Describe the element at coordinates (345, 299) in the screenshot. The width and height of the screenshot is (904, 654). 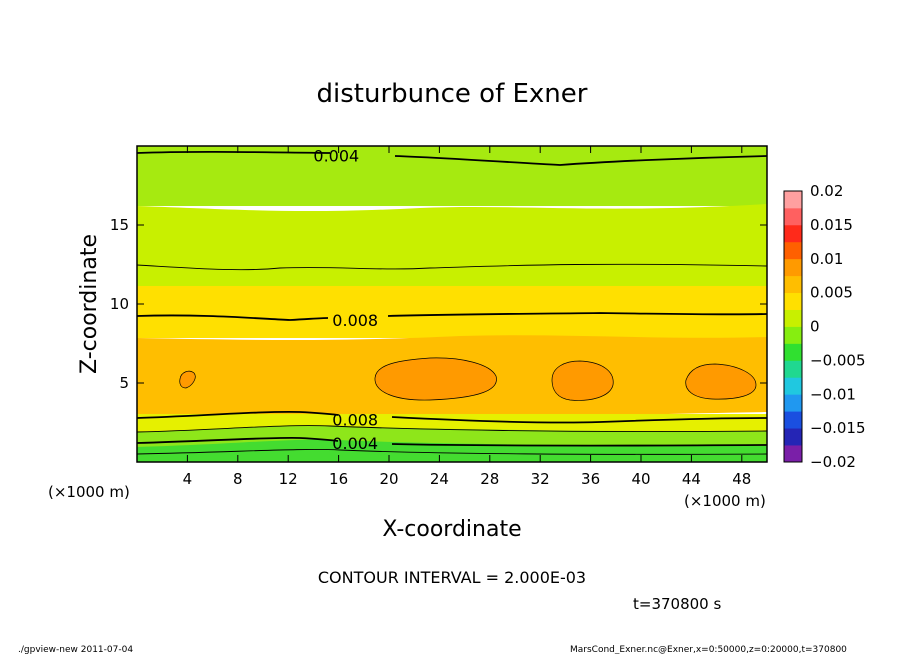
I see `contour-labels: 0.004 0.008 0.008 0.004` at that location.